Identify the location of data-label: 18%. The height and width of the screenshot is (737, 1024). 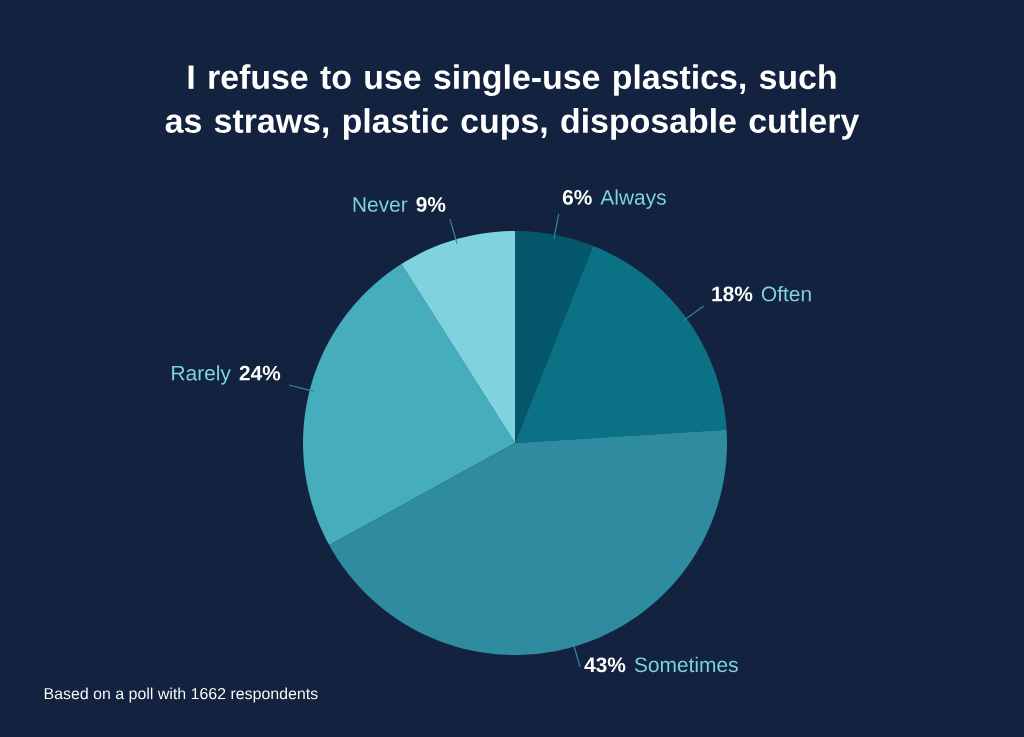
(732, 294).